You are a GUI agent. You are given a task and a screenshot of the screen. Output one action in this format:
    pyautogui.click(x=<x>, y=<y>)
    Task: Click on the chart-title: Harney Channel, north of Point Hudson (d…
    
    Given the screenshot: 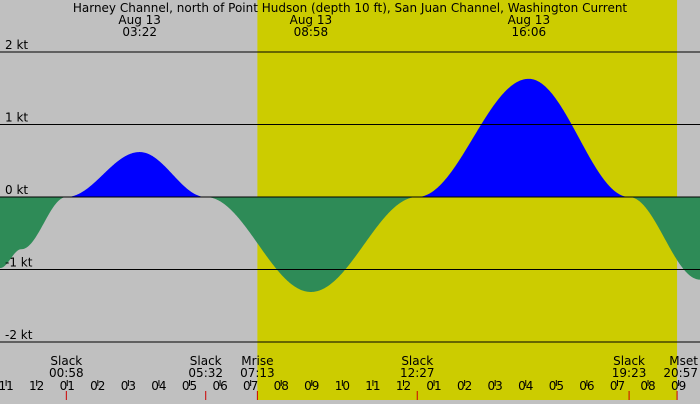 What is the action you would take?
    pyautogui.click(x=350, y=8)
    